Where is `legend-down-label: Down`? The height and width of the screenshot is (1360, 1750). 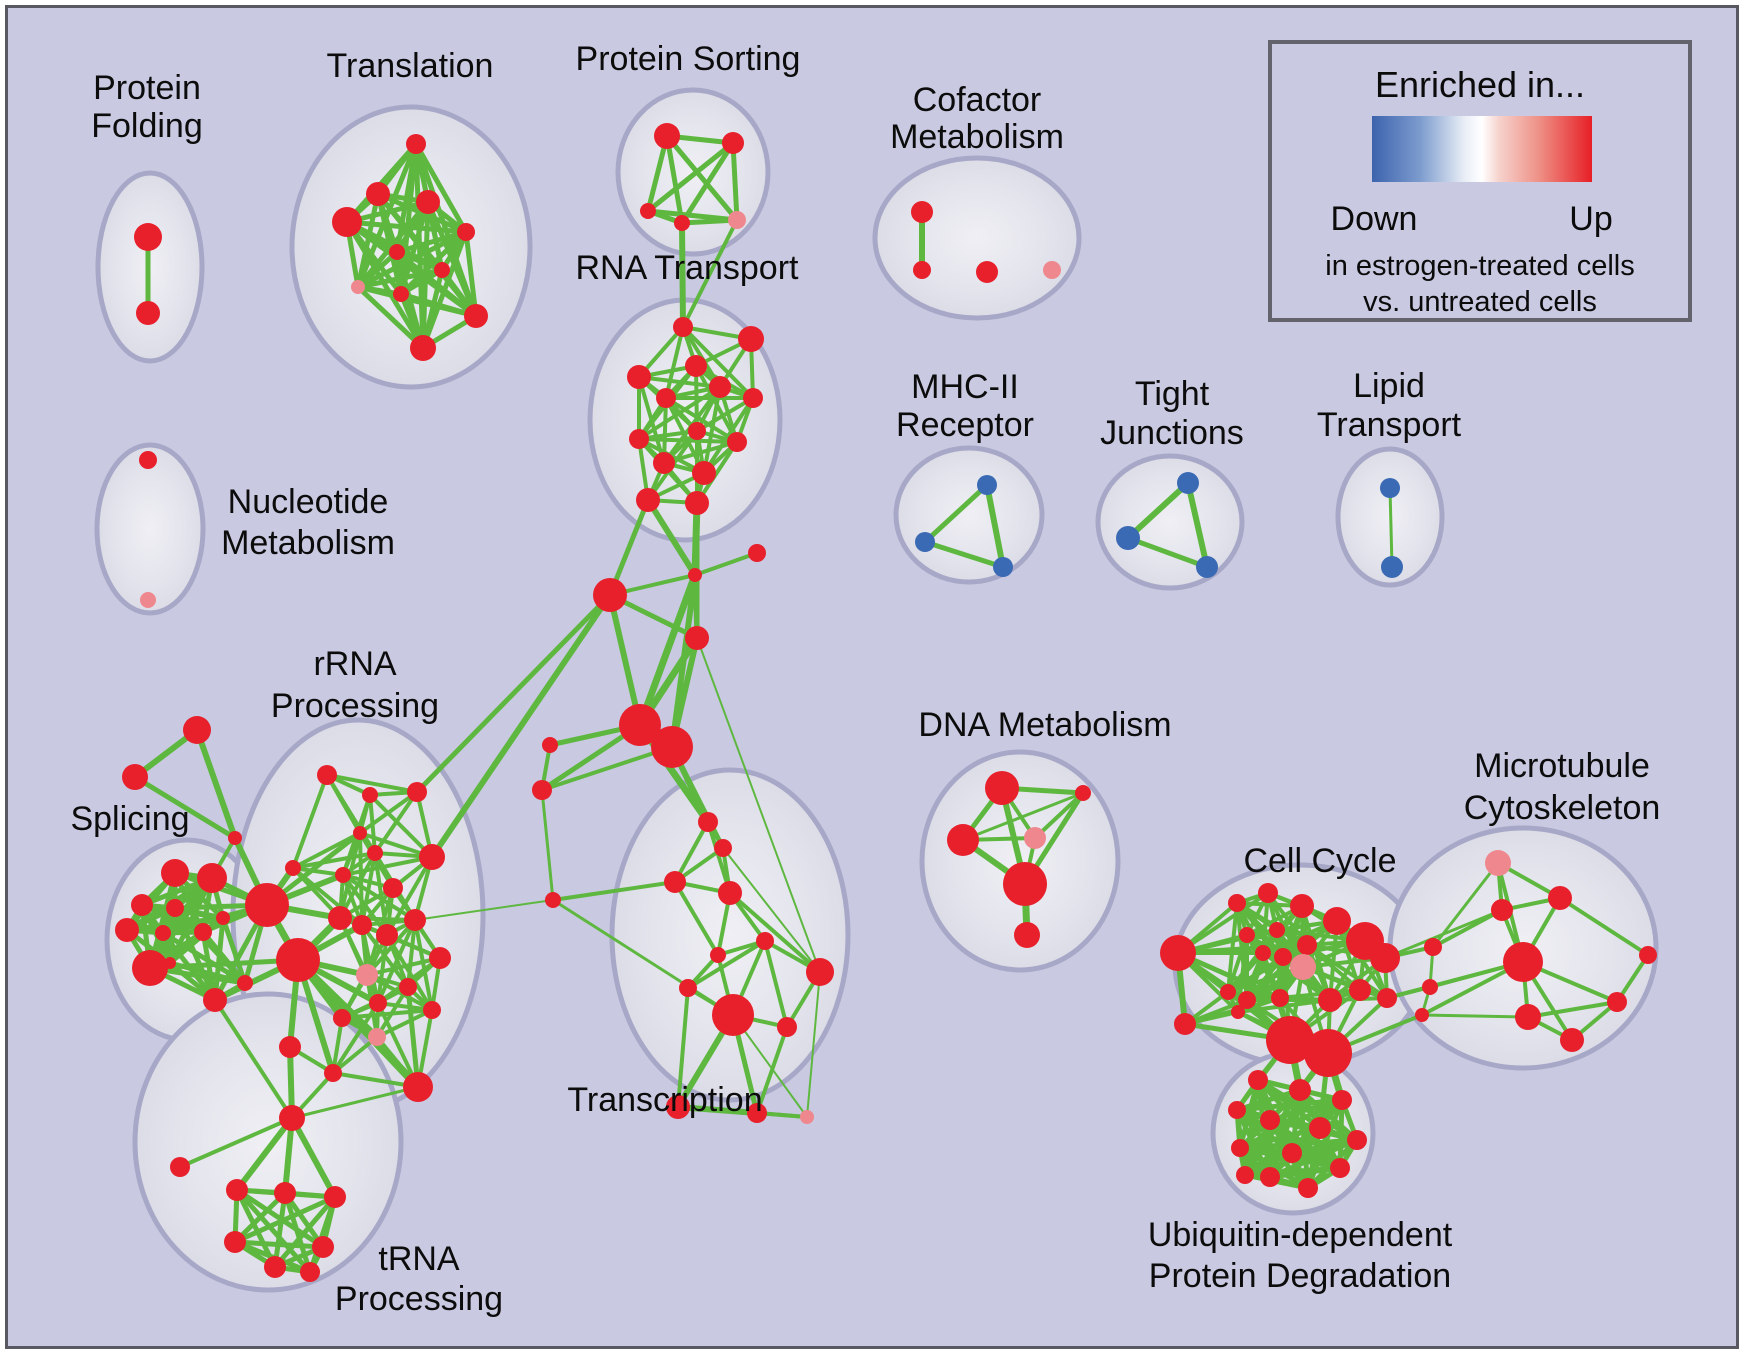
legend-down-label: Down is located at coordinates (1374, 219).